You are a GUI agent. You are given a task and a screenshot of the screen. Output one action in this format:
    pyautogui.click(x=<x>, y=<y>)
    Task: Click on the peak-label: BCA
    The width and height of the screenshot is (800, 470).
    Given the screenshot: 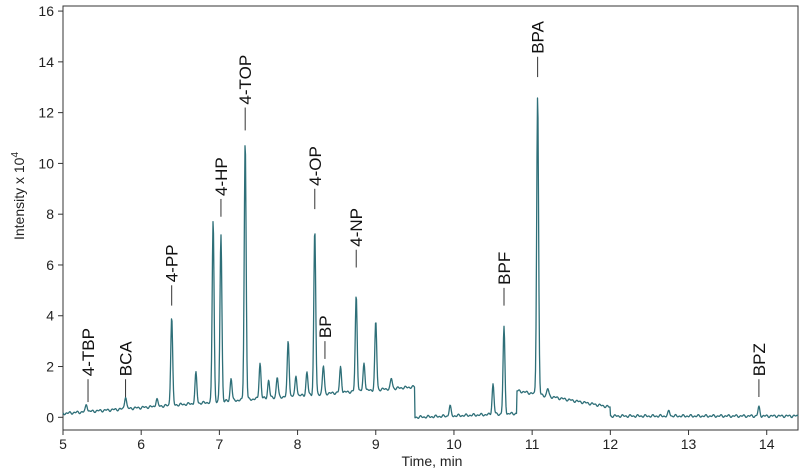 What is the action you would take?
    pyautogui.click(x=126, y=359)
    